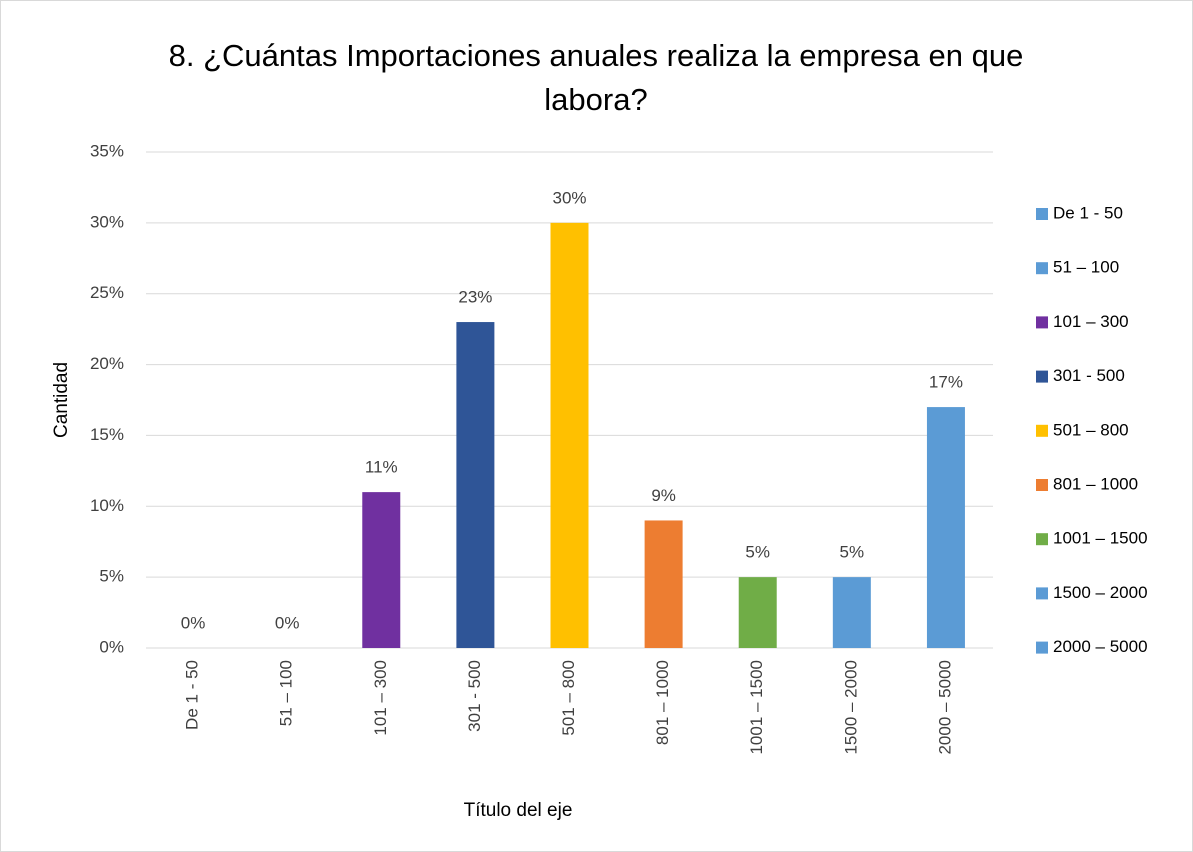 This screenshot has width=1193, height=852. Describe the element at coordinates (107, 434) in the screenshot. I see `y-tick-label: 15%` at that location.